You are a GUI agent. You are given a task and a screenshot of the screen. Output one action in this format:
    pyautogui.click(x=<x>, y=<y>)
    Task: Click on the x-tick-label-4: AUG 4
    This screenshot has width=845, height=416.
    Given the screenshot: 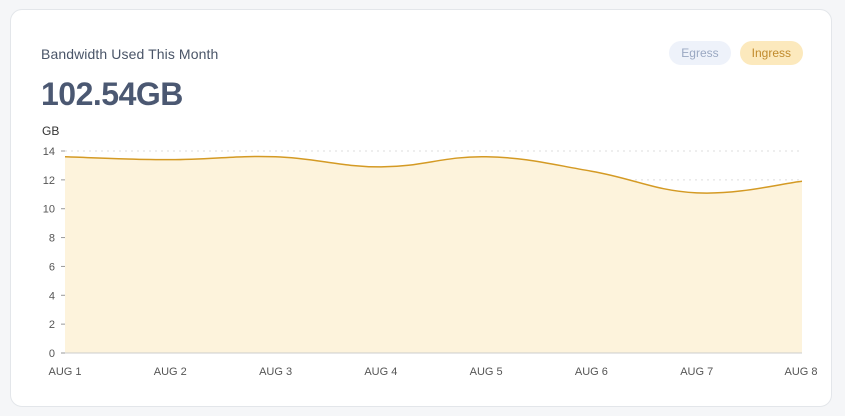 What is the action you would take?
    pyautogui.click(x=380, y=372)
    